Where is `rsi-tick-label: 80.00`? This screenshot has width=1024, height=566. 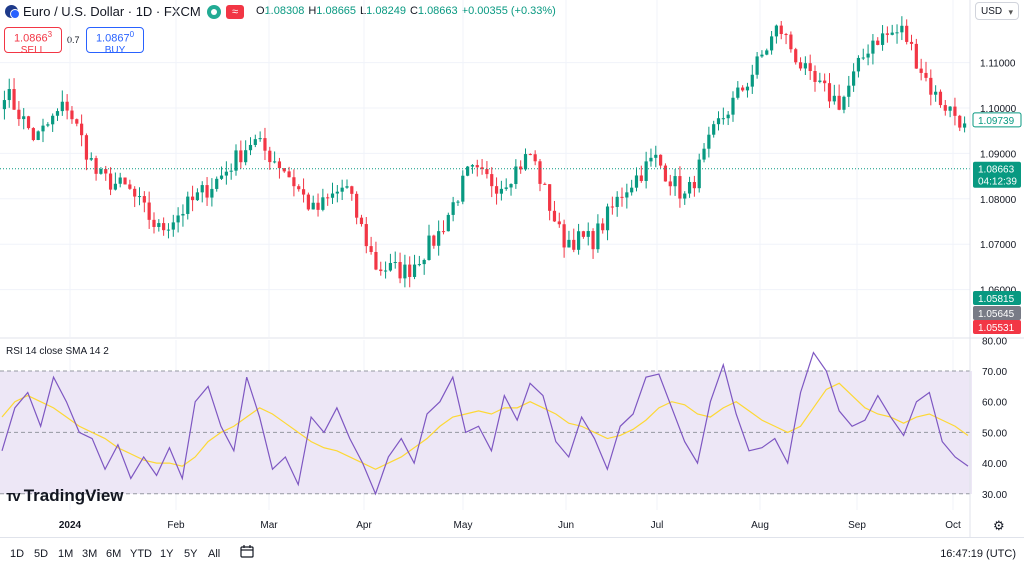
rsi-tick-label: 80.00 is located at coordinates (994, 341).